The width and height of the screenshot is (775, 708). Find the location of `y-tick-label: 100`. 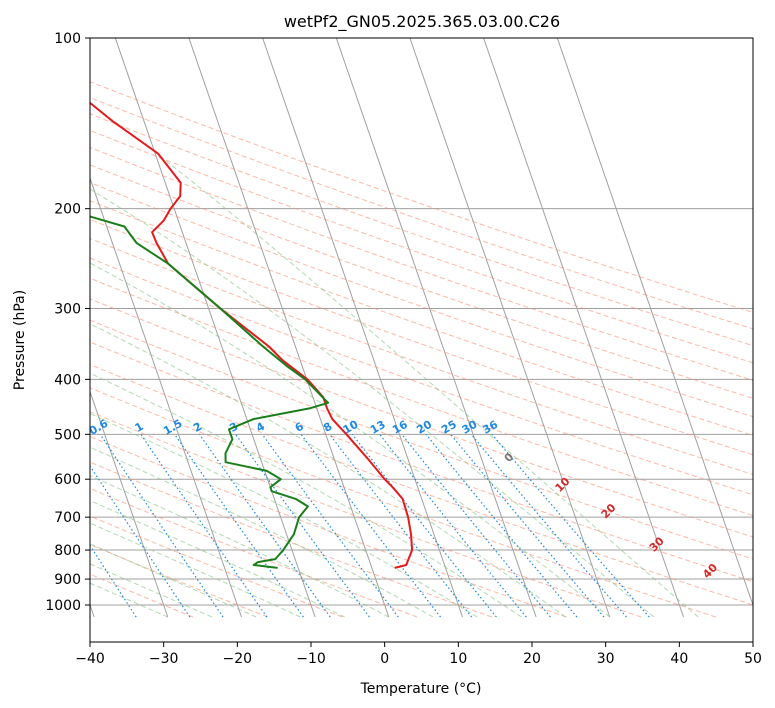

y-tick-label: 100 is located at coordinates (67, 39).